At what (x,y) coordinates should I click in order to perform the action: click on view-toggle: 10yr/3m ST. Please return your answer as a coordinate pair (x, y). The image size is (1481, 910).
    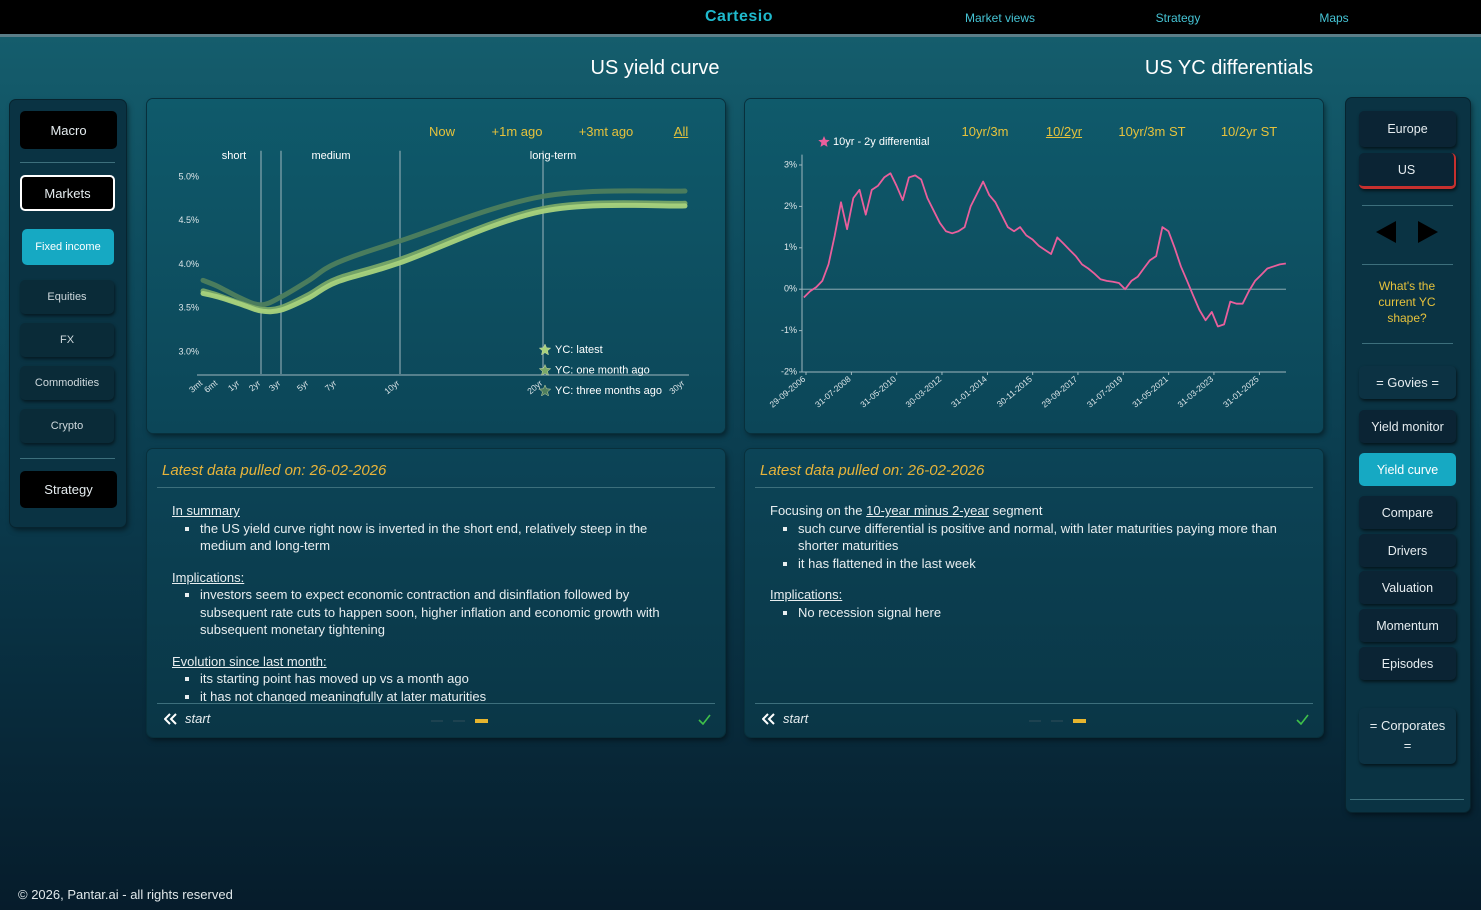
    Looking at the image, I should click on (1152, 131).